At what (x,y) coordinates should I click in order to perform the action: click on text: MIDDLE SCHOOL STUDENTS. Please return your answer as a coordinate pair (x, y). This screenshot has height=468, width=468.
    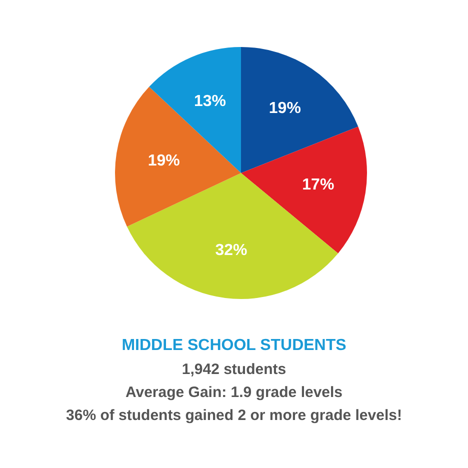
    Looking at the image, I should click on (234, 346).